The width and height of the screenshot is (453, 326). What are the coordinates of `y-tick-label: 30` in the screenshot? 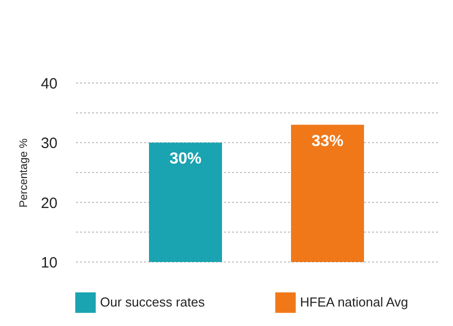 It's located at (49, 143).